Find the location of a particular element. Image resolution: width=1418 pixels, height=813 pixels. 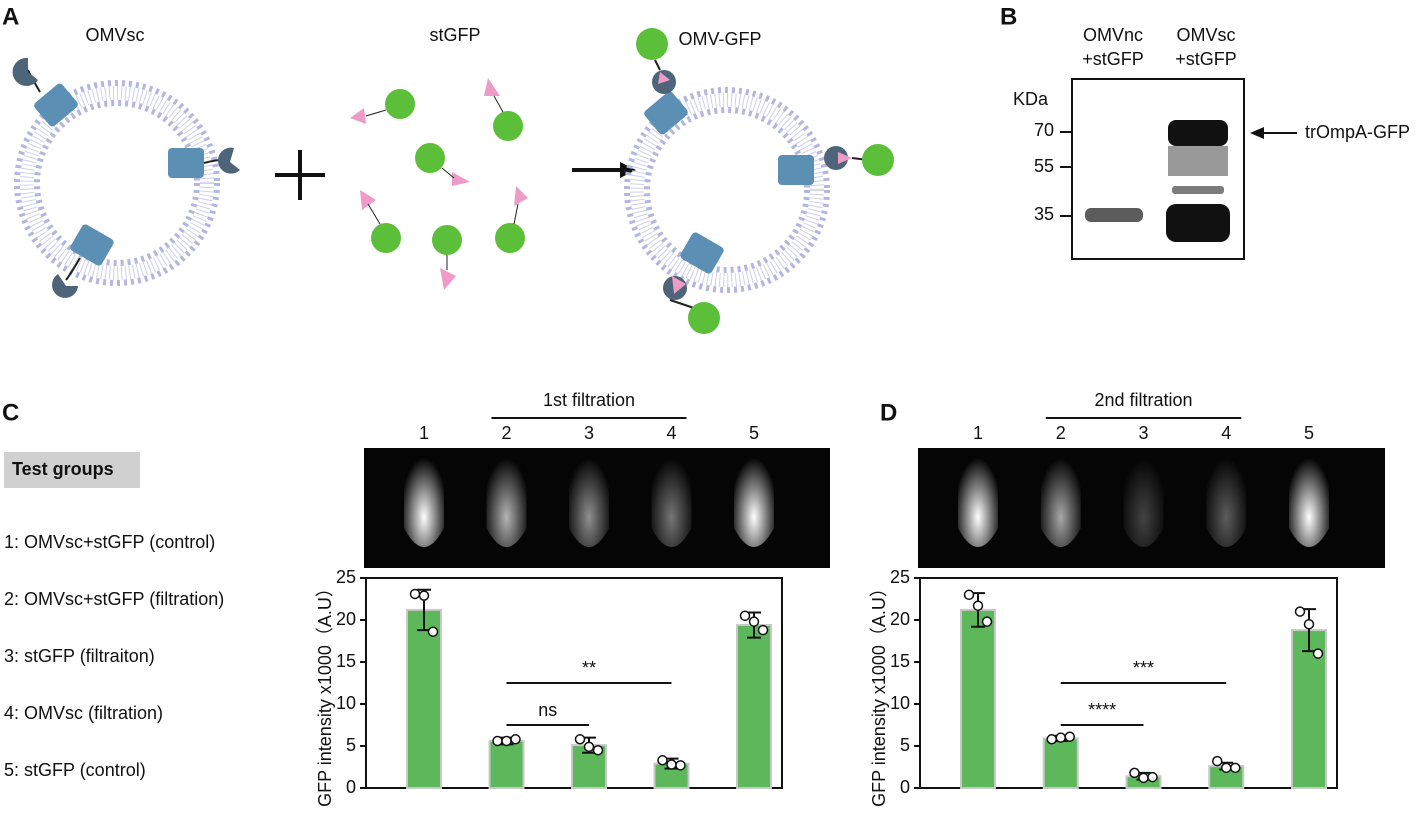

diagram-label: OMVsc is located at coordinates (114, 35).